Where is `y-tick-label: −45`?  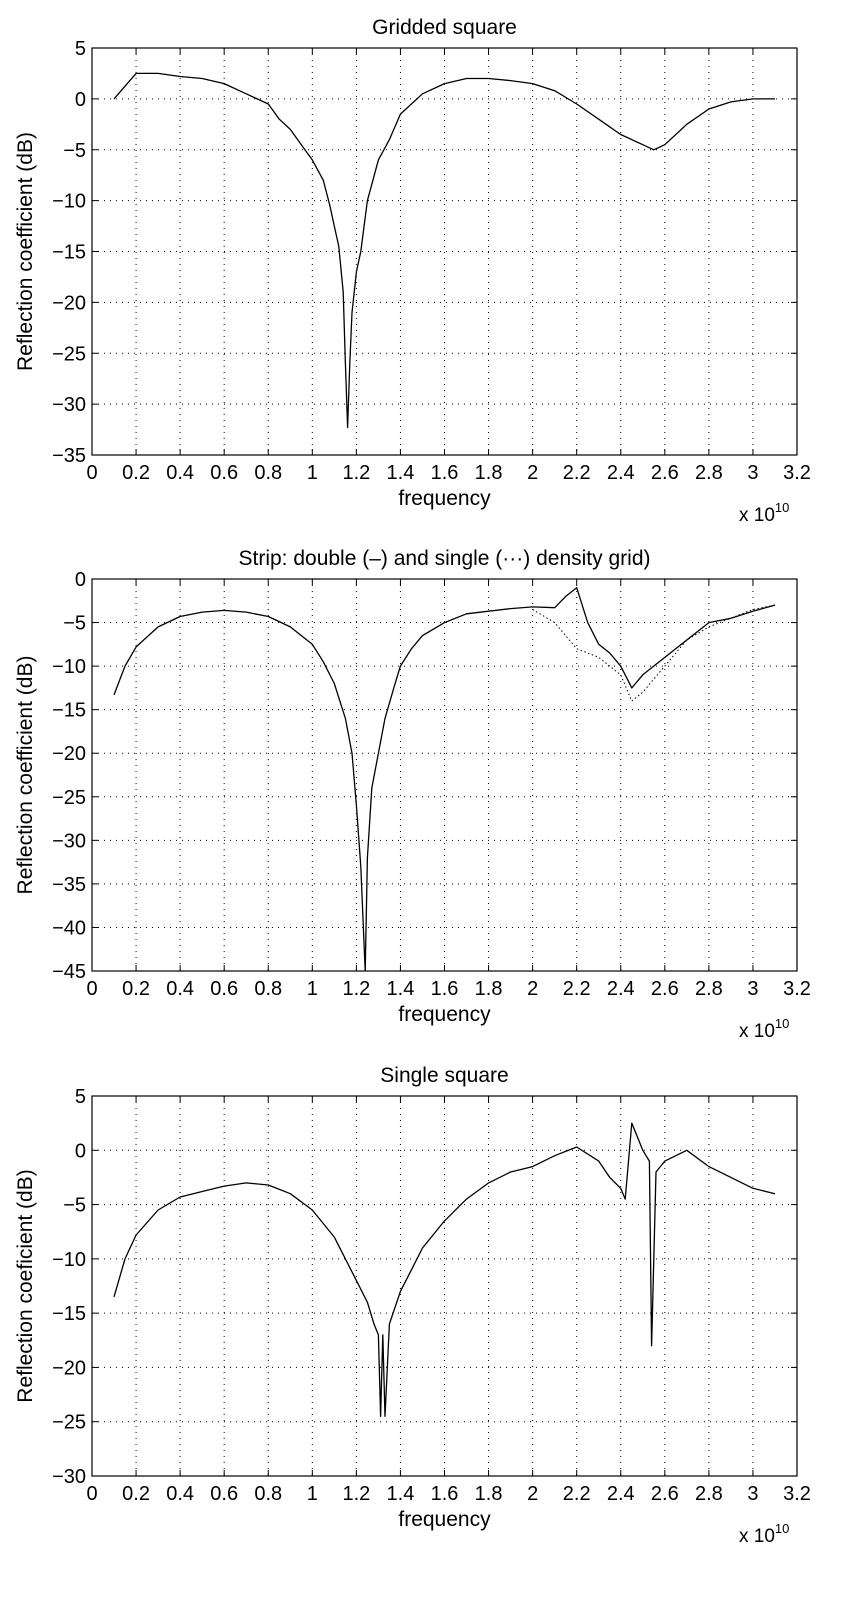
y-tick-label: −45 is located at coordinates (69, 972).